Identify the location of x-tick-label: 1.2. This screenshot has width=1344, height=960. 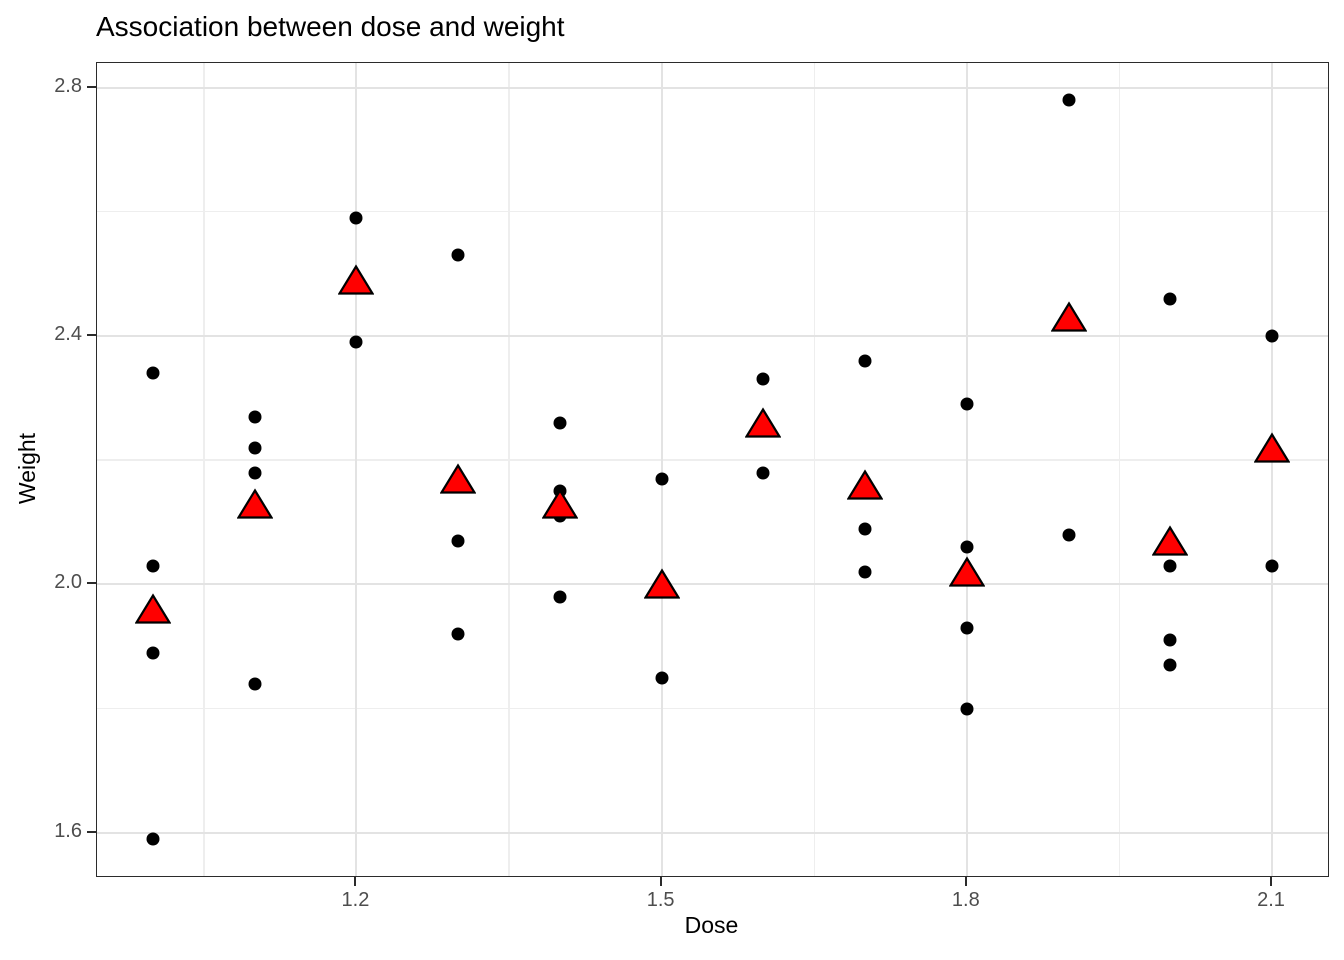
(355, 900).